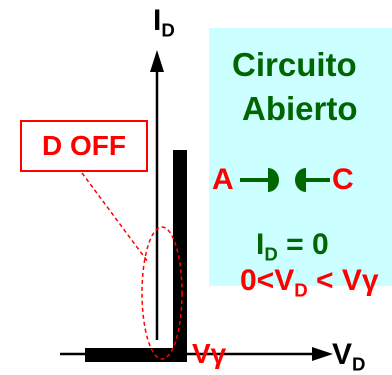 This screenshot has width=392, height=375. I want to click on on-segment, so click(180, 256).